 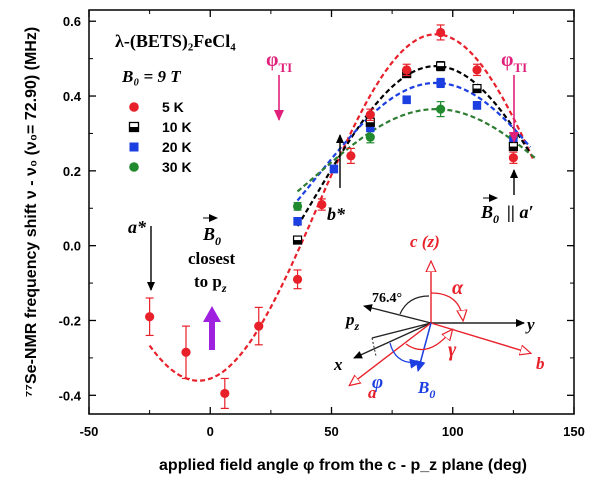 I want to click on legend-label-5K: 5 K, so click(x=173, y=107).